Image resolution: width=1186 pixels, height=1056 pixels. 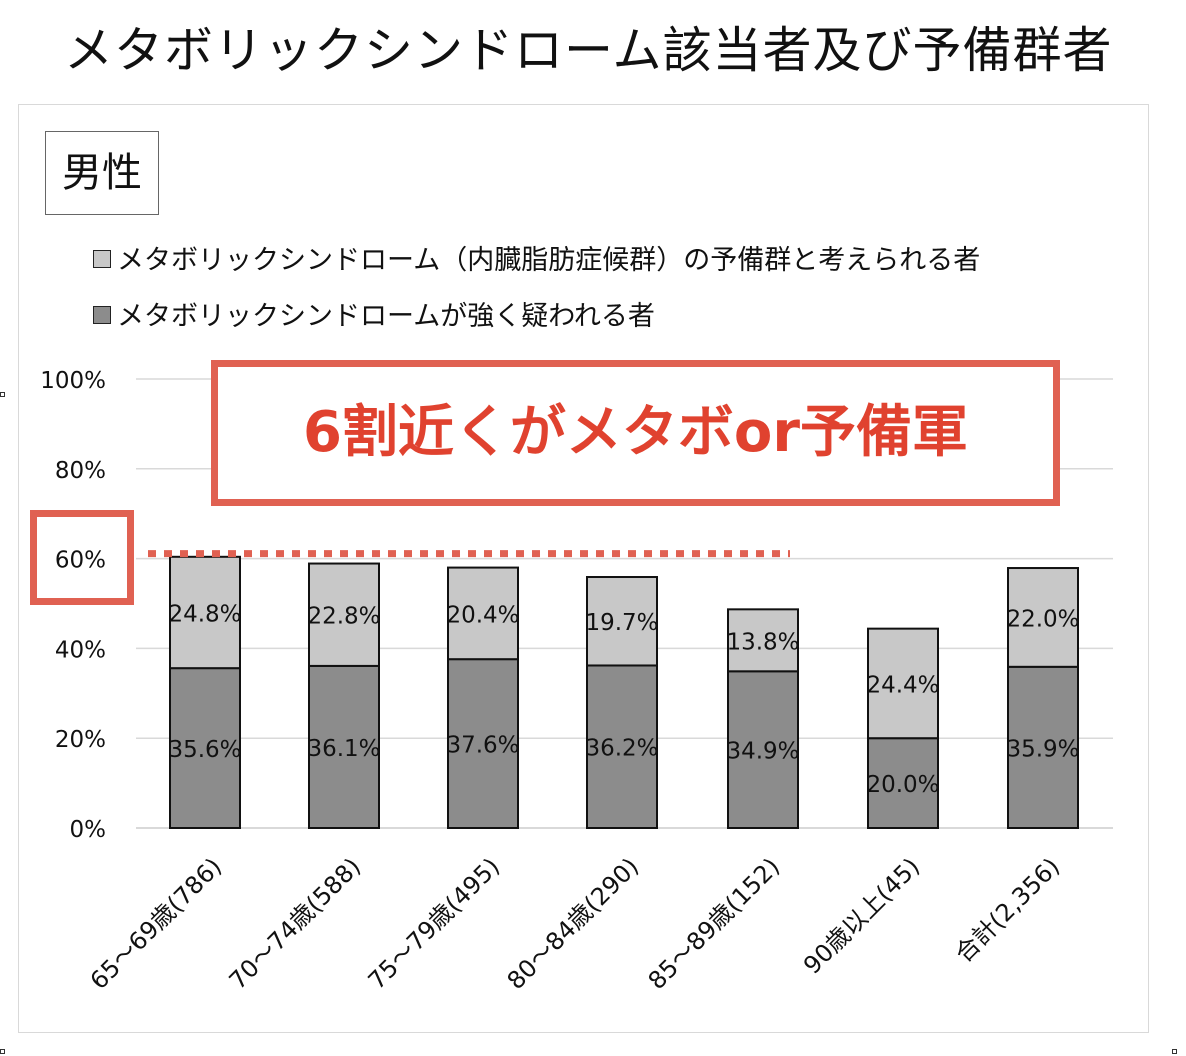 I want to click on x-tick-label: 70～74歳(588), so click(x=295, y=923).